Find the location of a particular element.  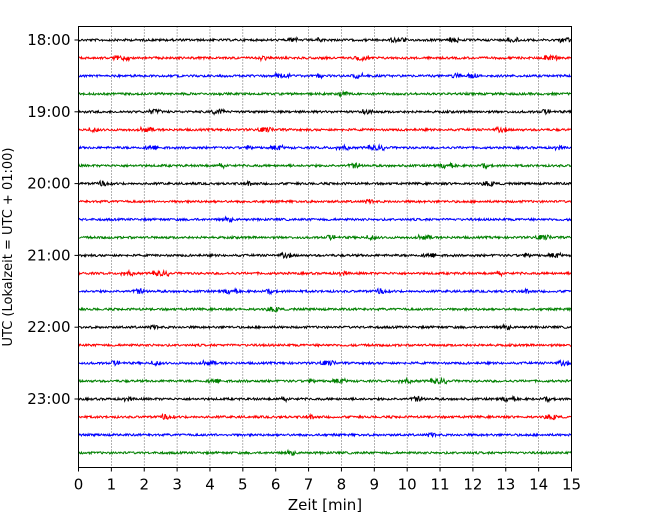

x-tick-label: 14 is located at coordinates (538, 485).